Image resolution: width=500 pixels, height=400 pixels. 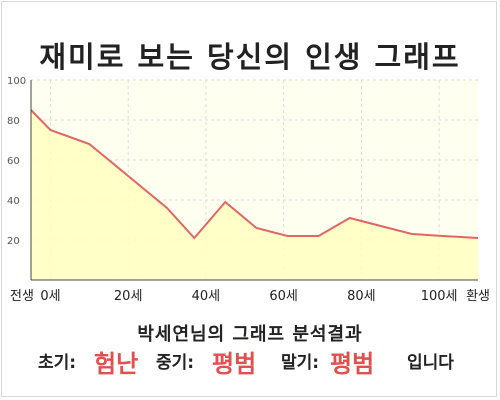 I want to click on x-tick-label: 0세, so click(x=50, y=296).